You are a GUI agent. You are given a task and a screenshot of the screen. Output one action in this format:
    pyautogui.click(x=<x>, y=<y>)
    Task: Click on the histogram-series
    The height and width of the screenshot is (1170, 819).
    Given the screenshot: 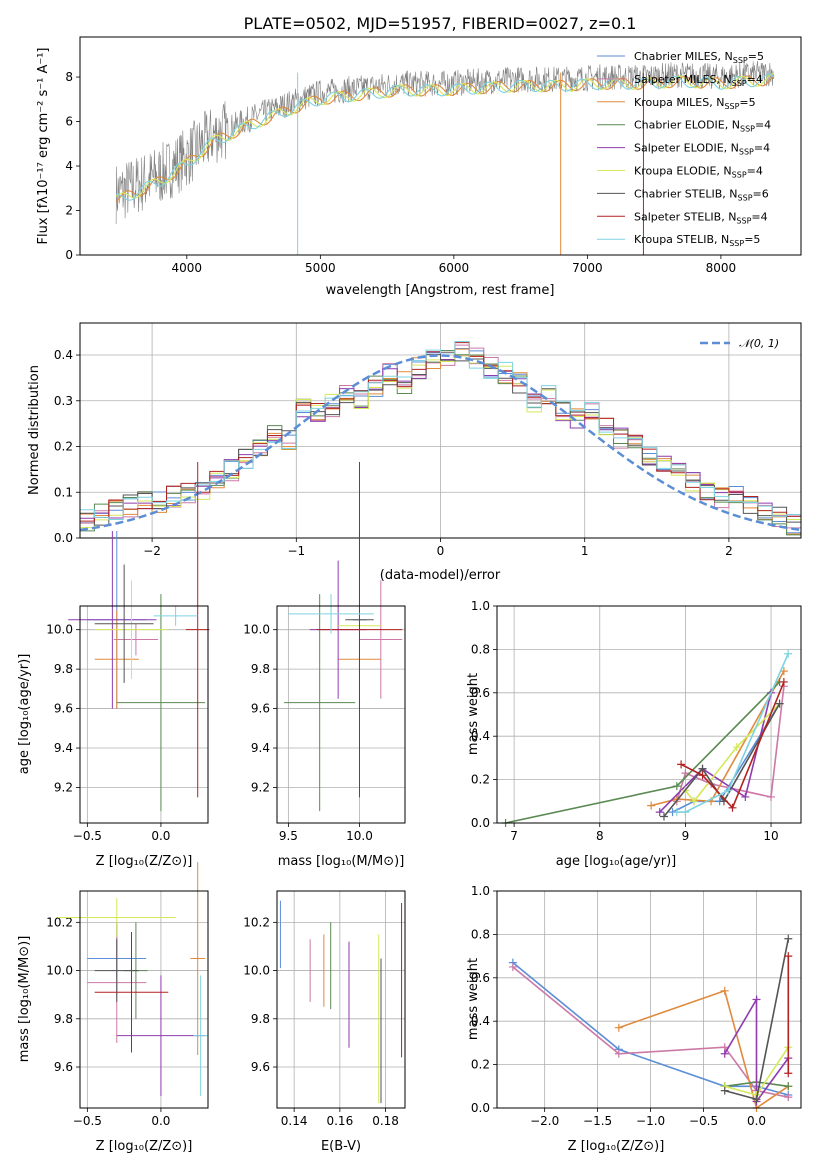 What is the action you would take?
    pyautogui.click(x=440, y=439)
    